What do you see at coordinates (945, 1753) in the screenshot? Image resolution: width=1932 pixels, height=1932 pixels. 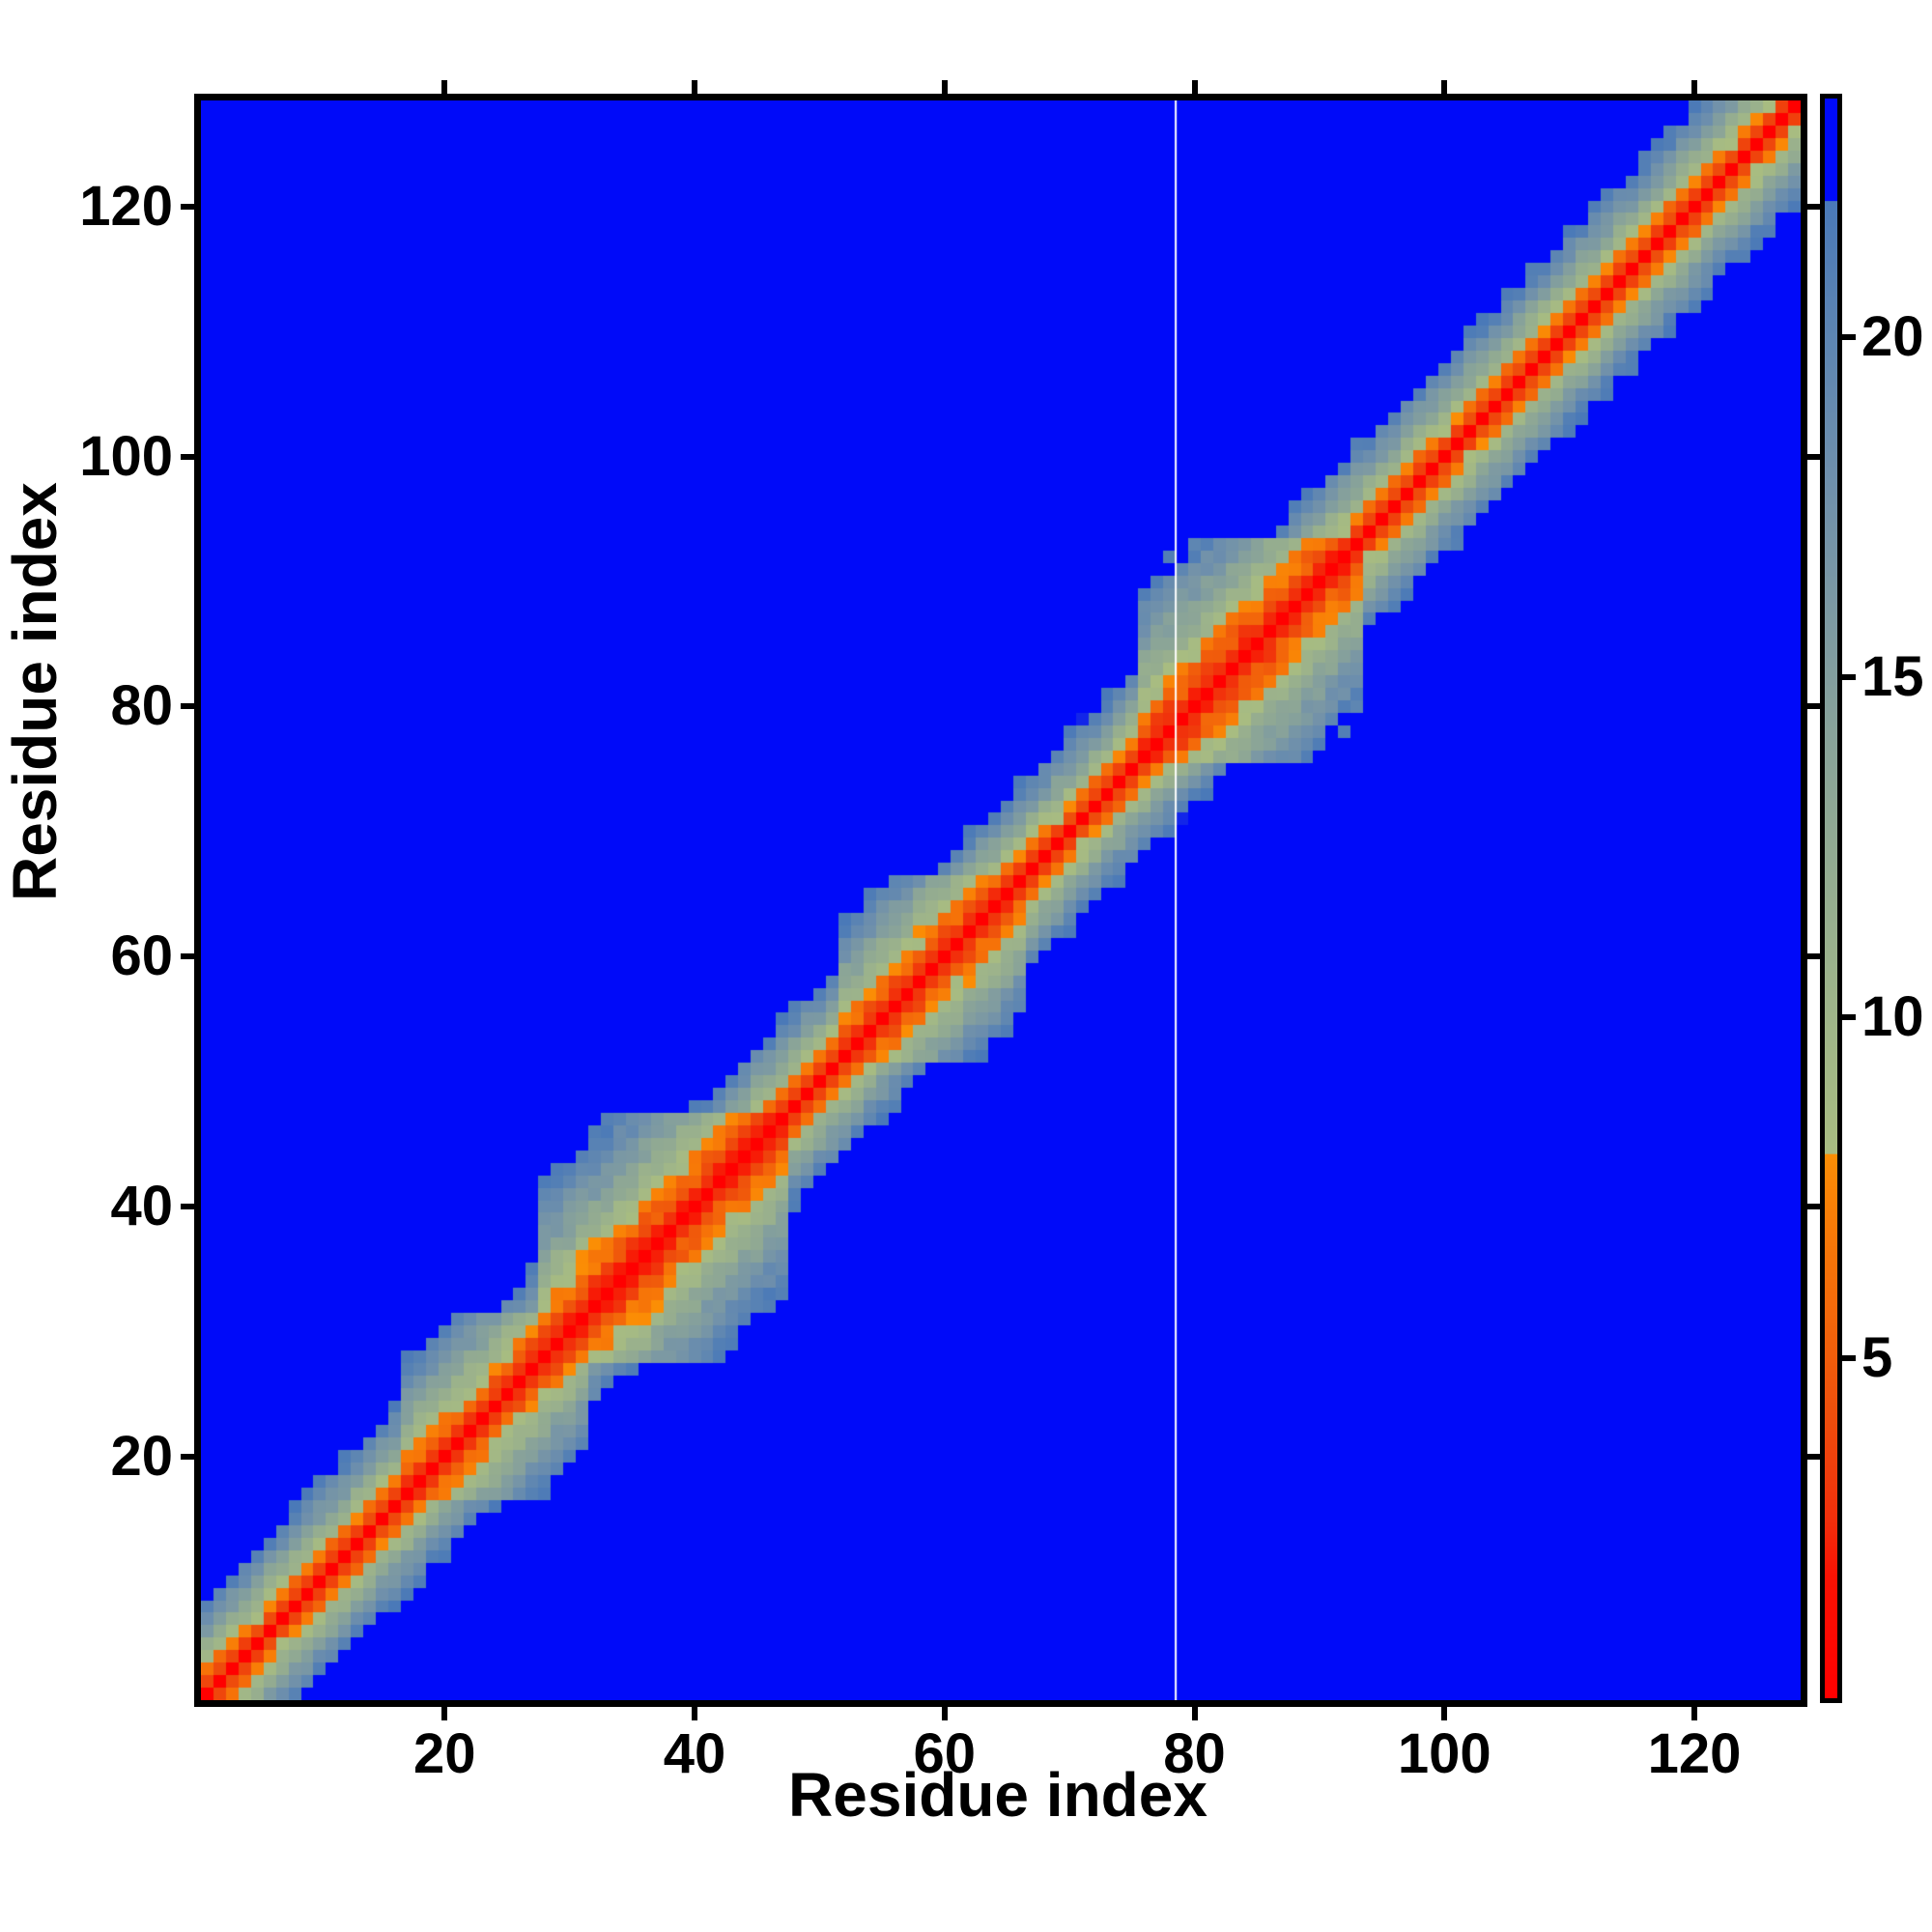 I see `x-tick-label: 60` at bounding box center [945, 1753].